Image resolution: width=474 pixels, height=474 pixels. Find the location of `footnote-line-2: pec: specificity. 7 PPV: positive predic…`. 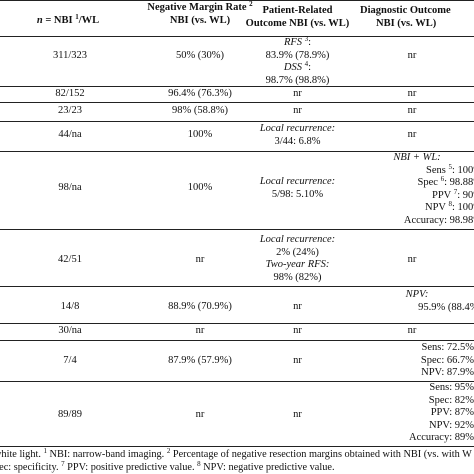

footnote-line-2: pec: specificity. 7 PPV: positive predic… is located at coordinates (167, 467).